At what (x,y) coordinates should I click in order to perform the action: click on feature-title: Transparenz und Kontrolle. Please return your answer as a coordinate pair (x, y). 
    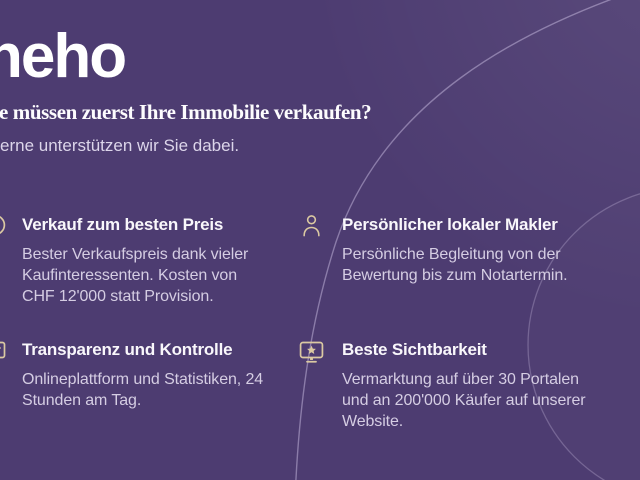
    Looking at the image, I should click on (127, 349).